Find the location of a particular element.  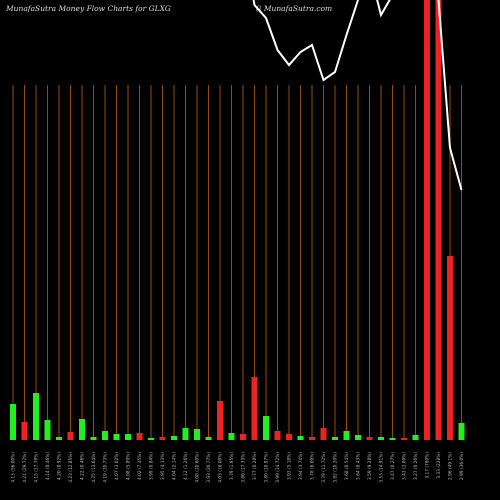

x-tick-label: 3.94 (3.74%) is located at coordinates (301, 466).